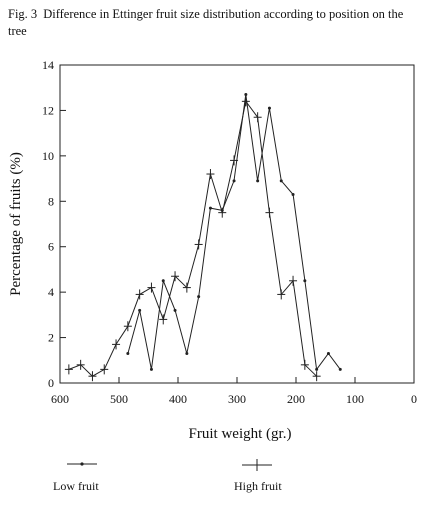  What do you see at coordinates (119, 399) in the screenshot?
I see `x-tick-label: 500` at bounding box center [119, 399].